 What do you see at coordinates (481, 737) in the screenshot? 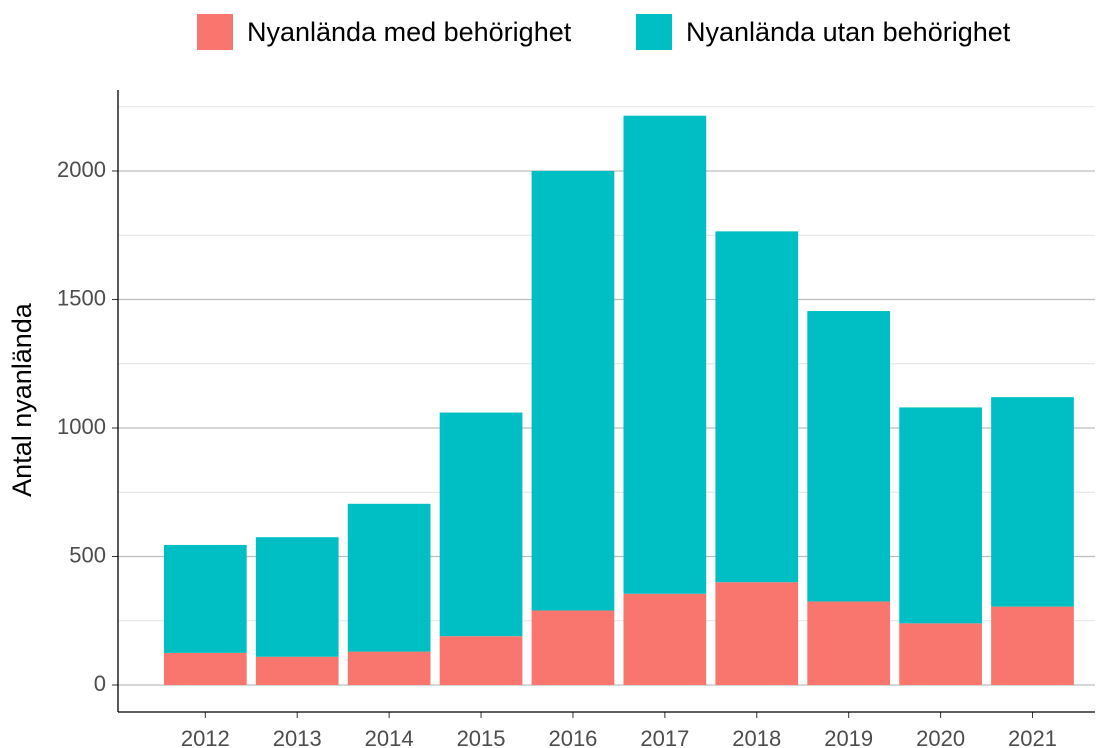
I see `x-tick-label: 2015` at bounding box center [481, 737].